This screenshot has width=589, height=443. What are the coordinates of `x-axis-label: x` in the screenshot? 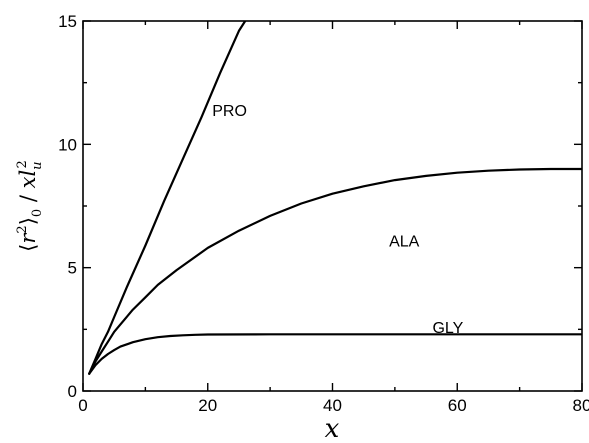 It's located at (332, 428).